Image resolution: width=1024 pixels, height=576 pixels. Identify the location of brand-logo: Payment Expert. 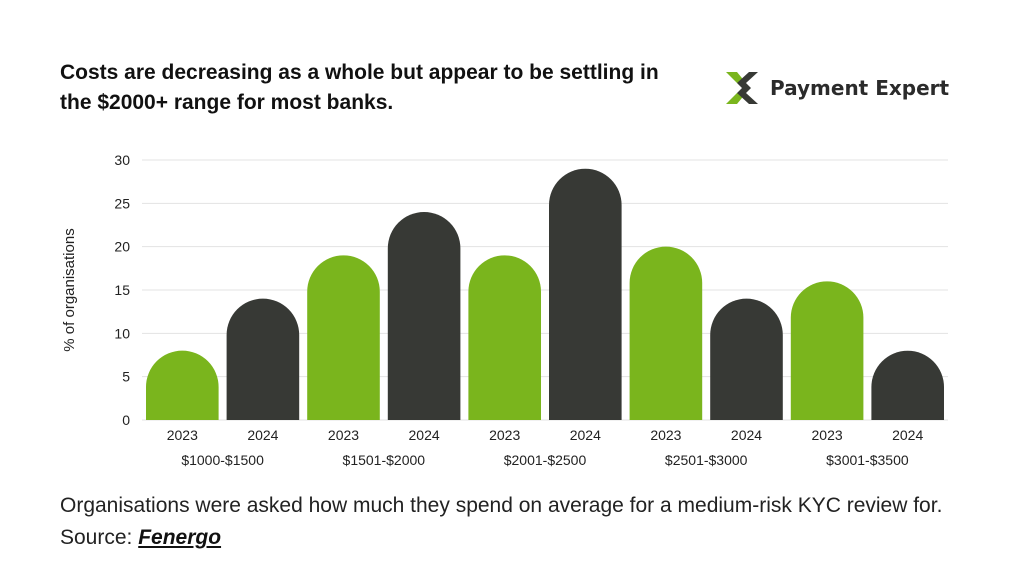
(836, 88).